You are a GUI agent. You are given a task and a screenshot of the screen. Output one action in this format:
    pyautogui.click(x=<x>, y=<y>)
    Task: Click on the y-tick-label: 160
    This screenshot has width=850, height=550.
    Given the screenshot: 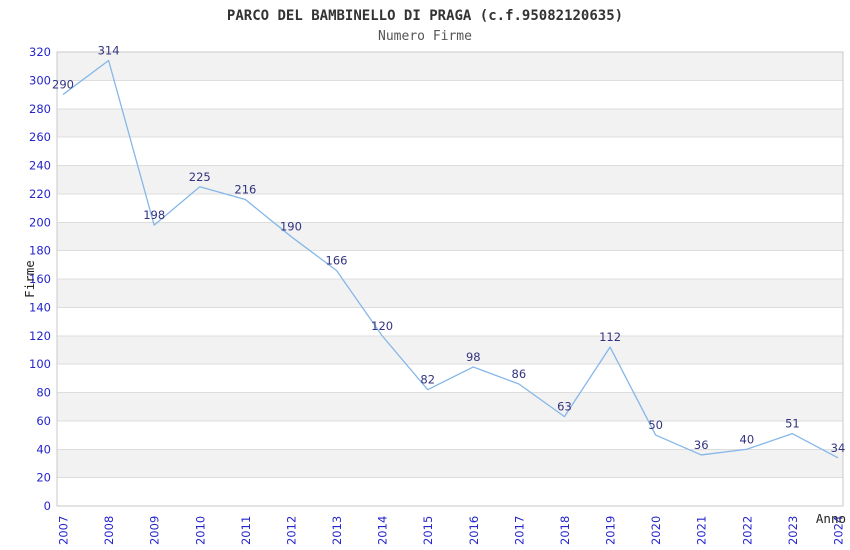 What is the action you would take?
    pyautogui.click(x=40, y=279)
    